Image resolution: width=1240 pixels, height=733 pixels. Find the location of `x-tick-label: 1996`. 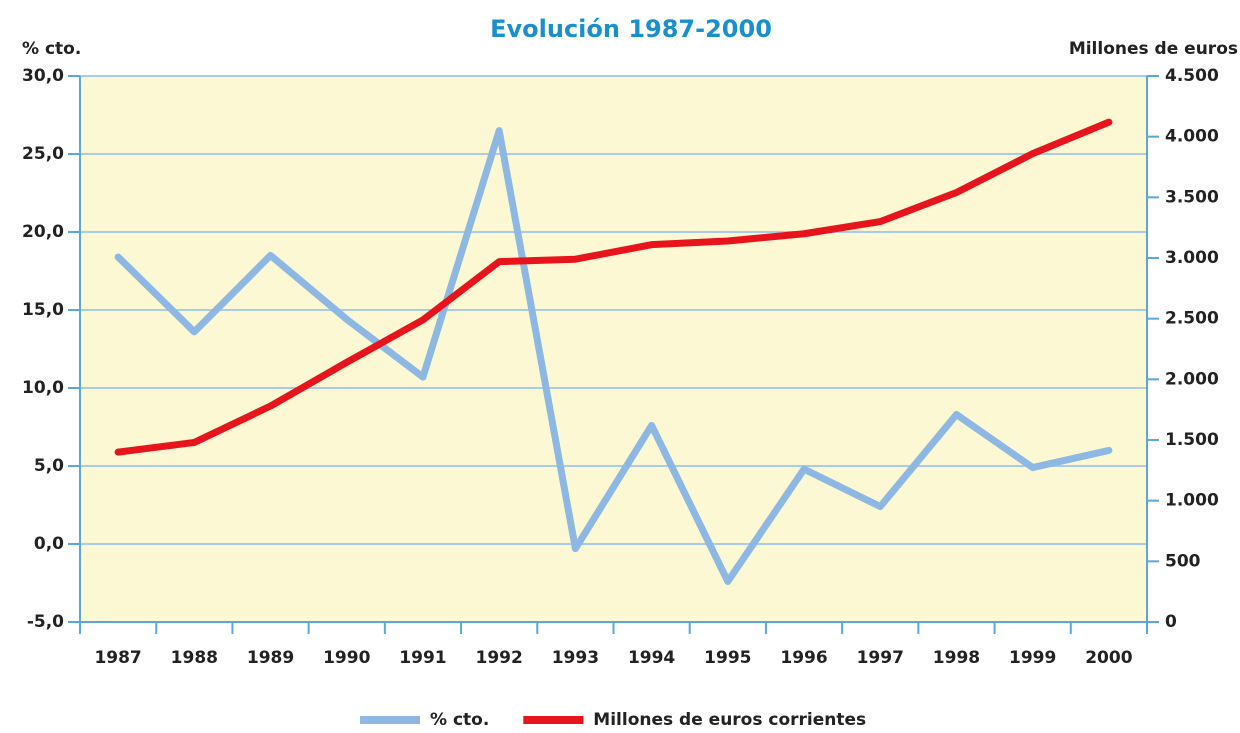

x-tick-label: 1996 is located at coordinates (803, 658).